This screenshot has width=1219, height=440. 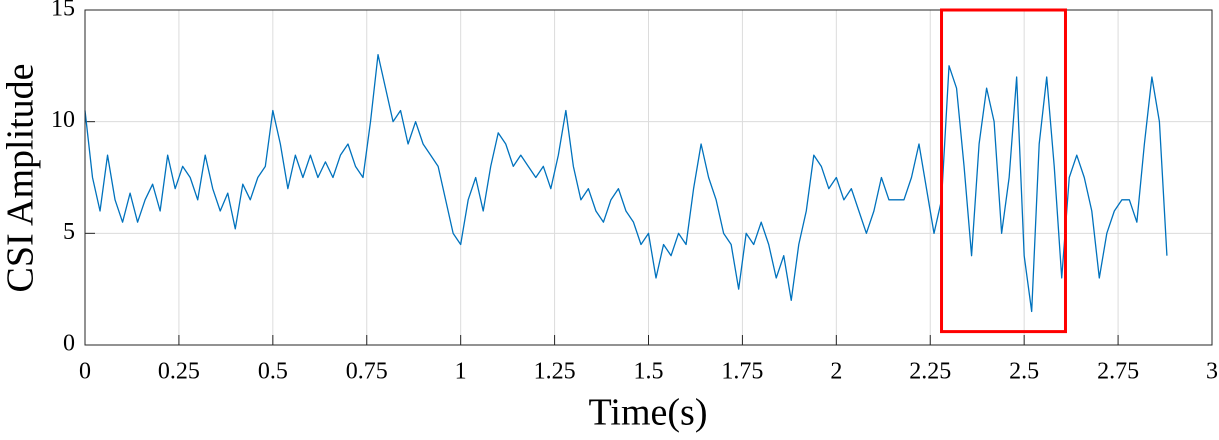 I want to click on y-axis-label: CSI Amplitude, so click(x=21, y=177).